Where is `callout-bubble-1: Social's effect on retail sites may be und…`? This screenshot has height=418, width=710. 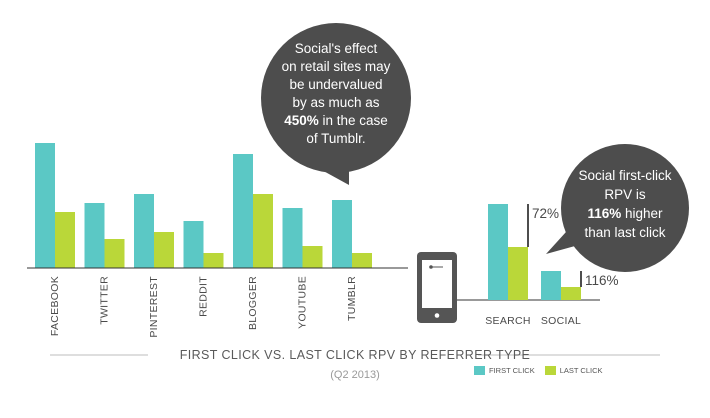
callout-bubble-1: Social's effect on retail sites may be und… is located at coordinates (336, 104).